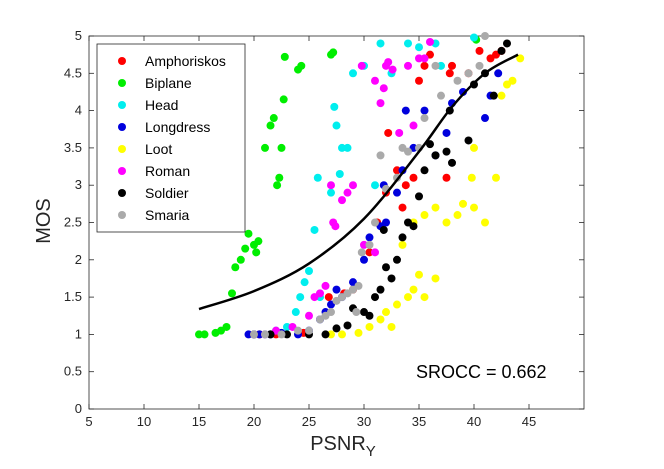  I want to click on y-tick-label: 1.5, so click(73, 296).